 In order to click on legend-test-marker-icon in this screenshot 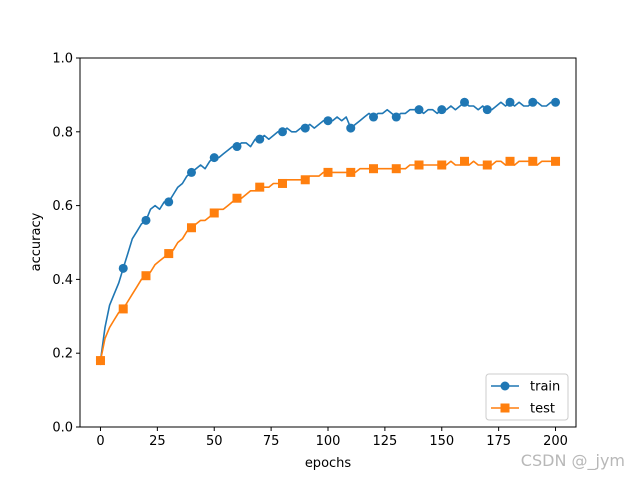, I will do `click(505, 408)`.